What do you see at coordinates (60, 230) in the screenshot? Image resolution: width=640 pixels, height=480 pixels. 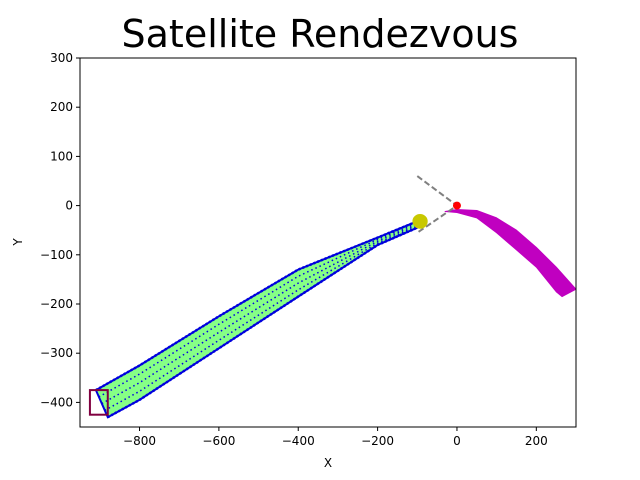 I see `y-axis-ticks: −400 −300 −200 −100 0 100 200 300` at bounding box center [60, 230].